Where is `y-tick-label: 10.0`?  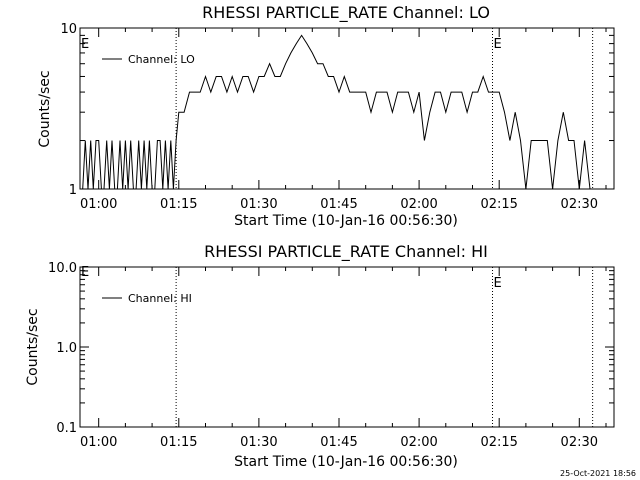 y-tick-label: 10.0 is located at coordinates (62, 268).